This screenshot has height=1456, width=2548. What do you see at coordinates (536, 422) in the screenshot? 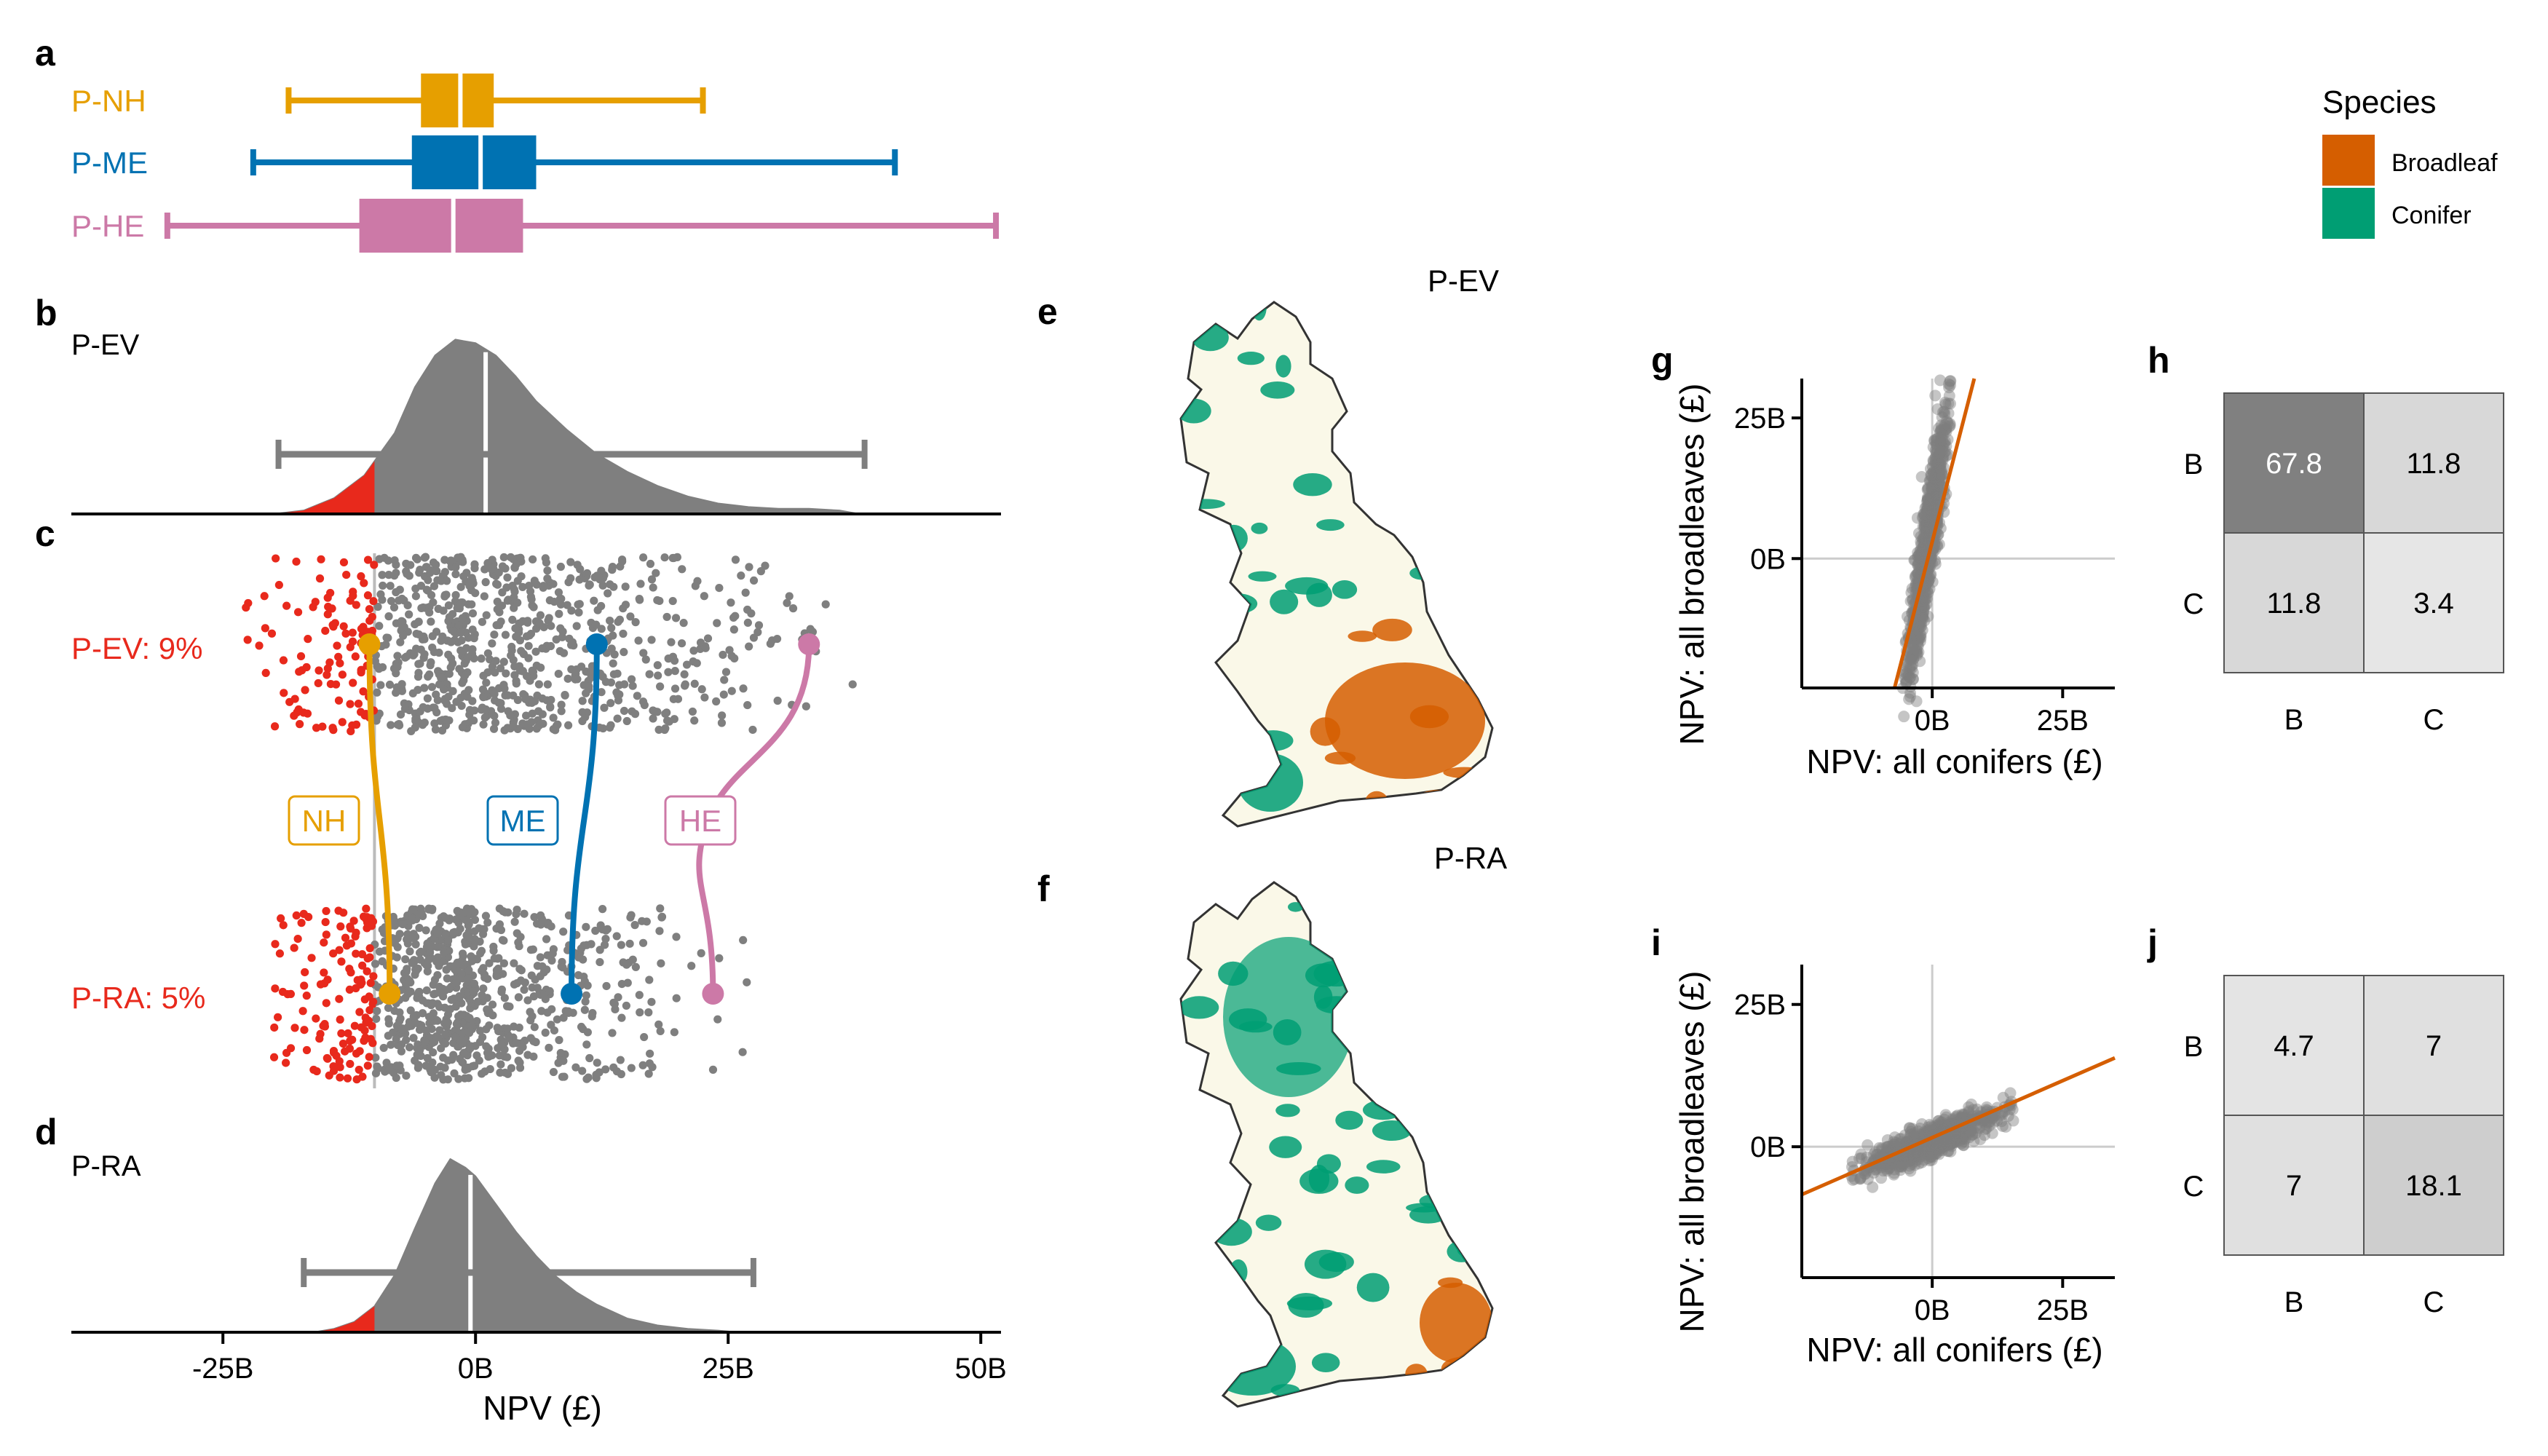
I see `panel-b-density: P-EV` at bounding box center [536, 422].